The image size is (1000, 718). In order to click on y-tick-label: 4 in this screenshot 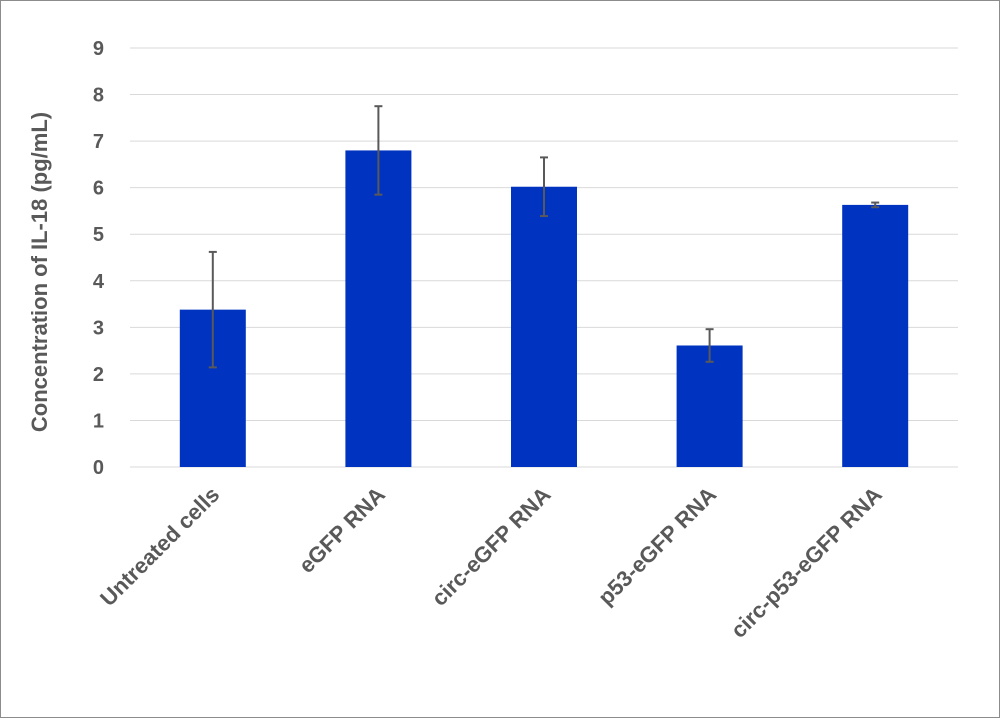, I will do `click(99, 282)`.